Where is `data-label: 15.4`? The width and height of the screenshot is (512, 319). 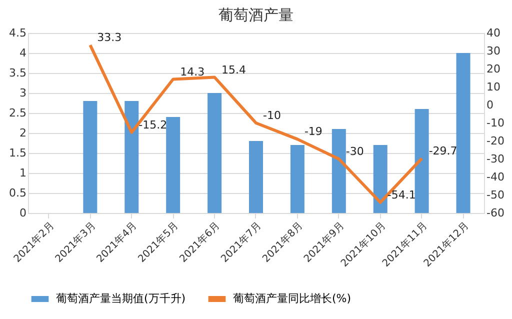
data-label: 15.4 is located at coordinates (234, 69).